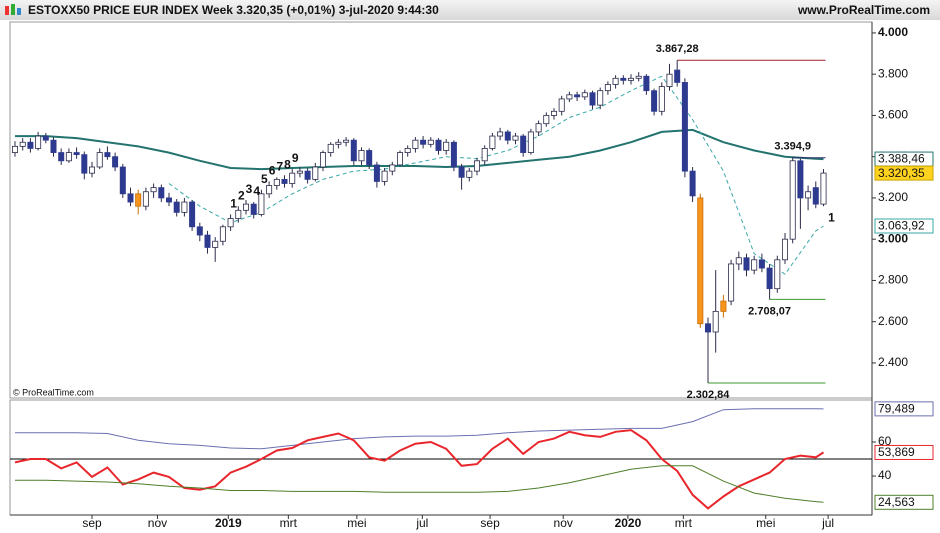  I want to click on count-label: 8, so click(287, 164).